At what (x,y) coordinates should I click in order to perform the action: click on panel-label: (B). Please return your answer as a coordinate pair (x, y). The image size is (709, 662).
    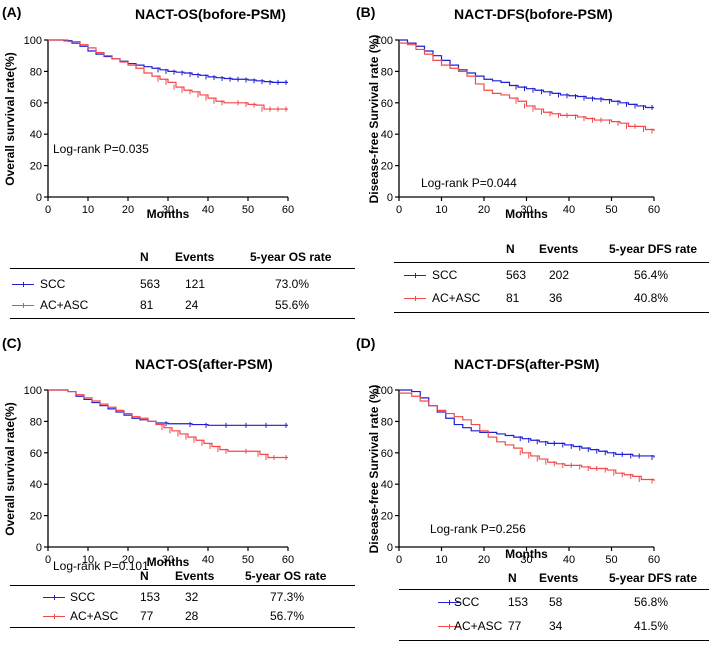
    Looking at the image, I should click on (366, 12).